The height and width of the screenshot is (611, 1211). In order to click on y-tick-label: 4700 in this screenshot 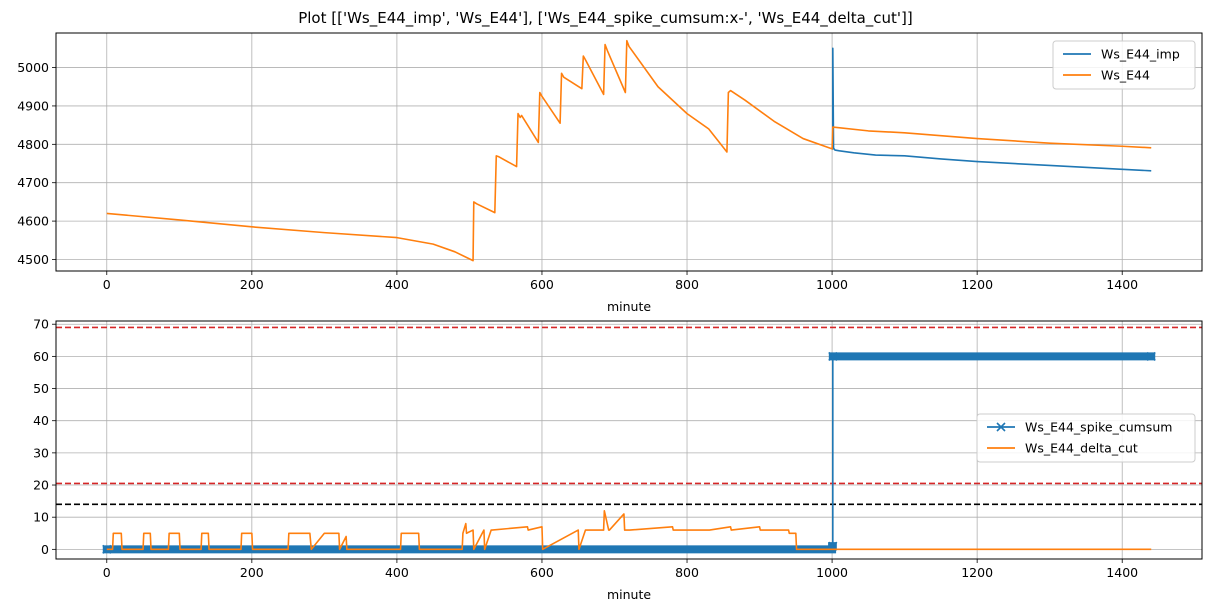, I will do `click(33, 182)`.